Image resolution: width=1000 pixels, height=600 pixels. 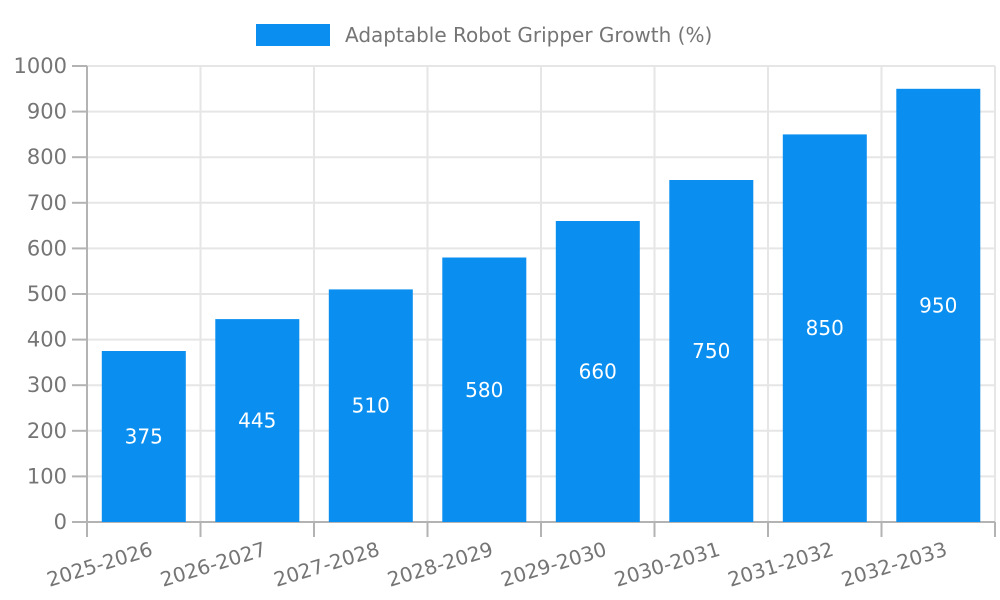 What do you see at coordinates (47, 476) in the screenshot?
I see `y-tick-label: 100` at bounding box center [47, 476].